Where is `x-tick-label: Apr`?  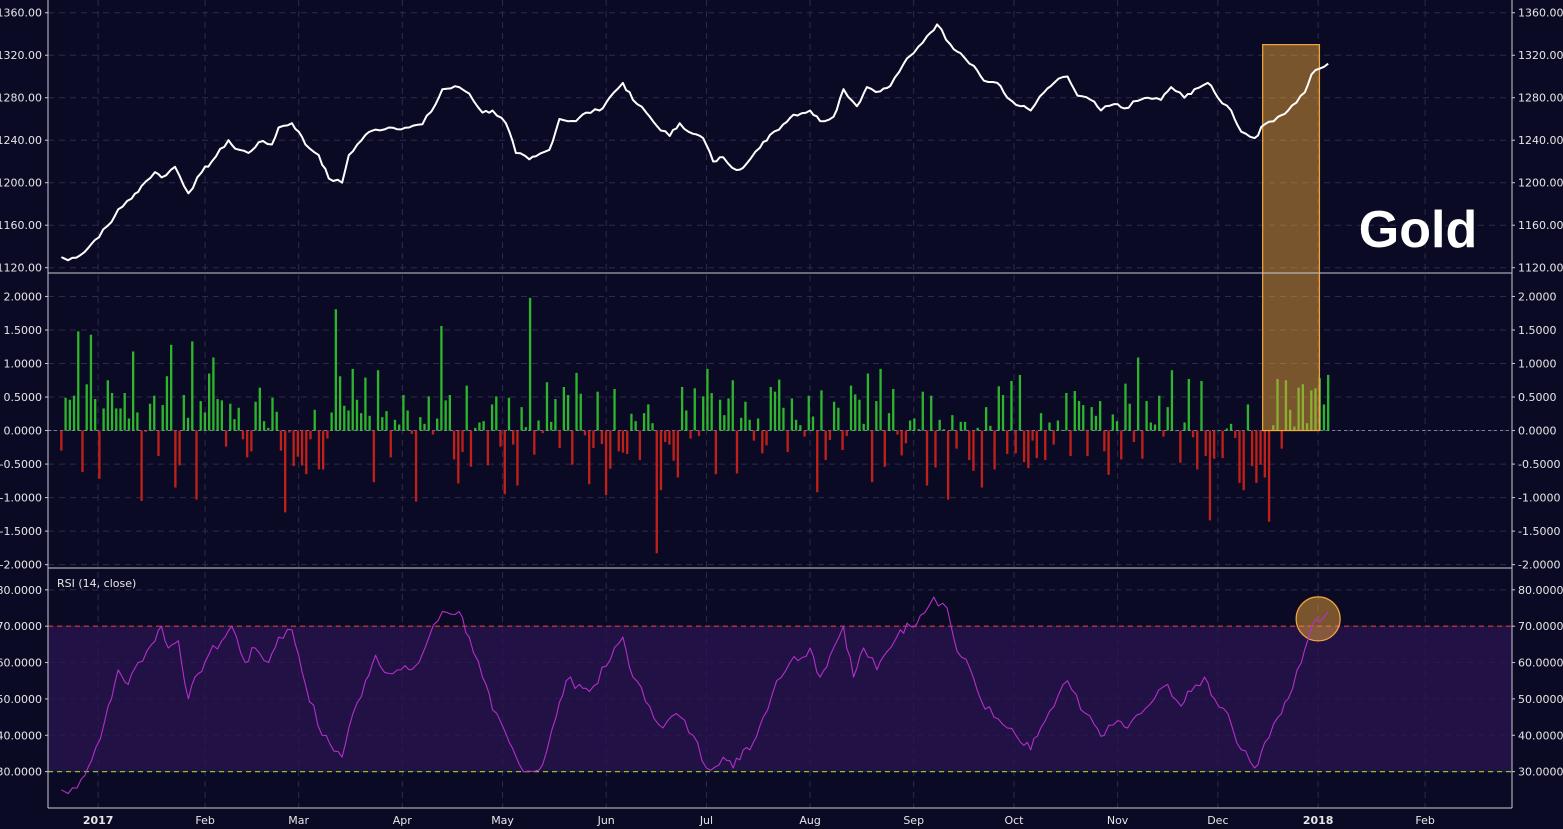
x-tick-label: Apr is located at coordinates (403, 820).